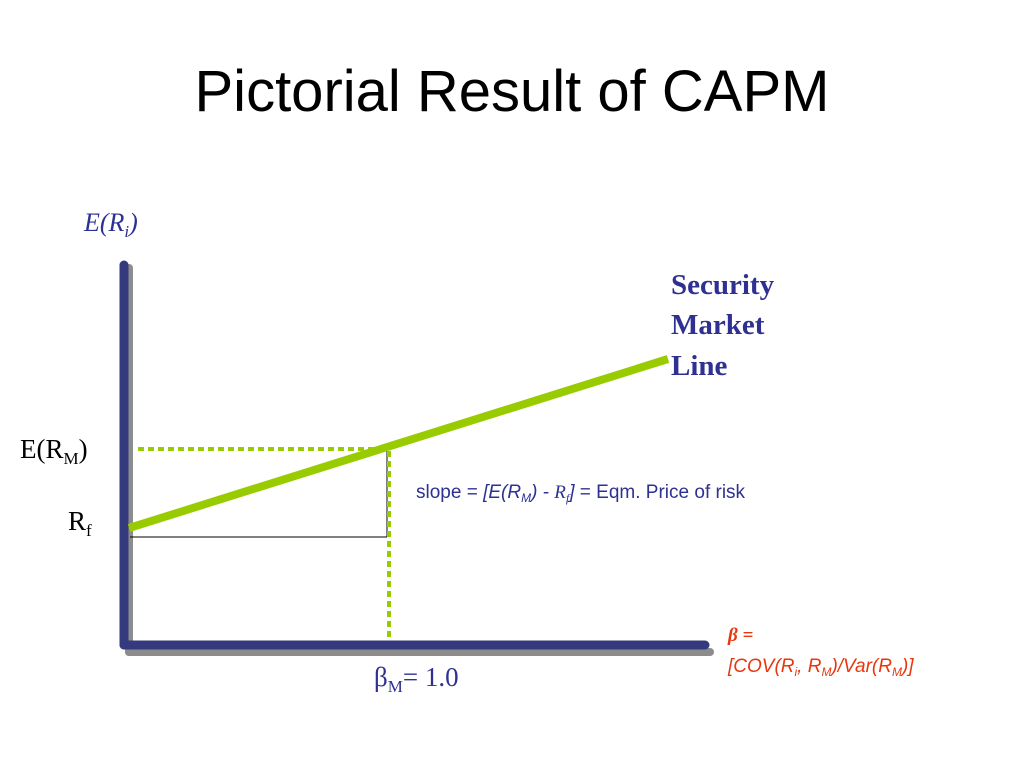 This screenshot has height=768, width=1024. What do you see at coordinates (820, 667) in the screenshot?
I see `beta-definition-formula: [COV(Ri, RM)/Var(RM)]` at bounding box center [820, 667].